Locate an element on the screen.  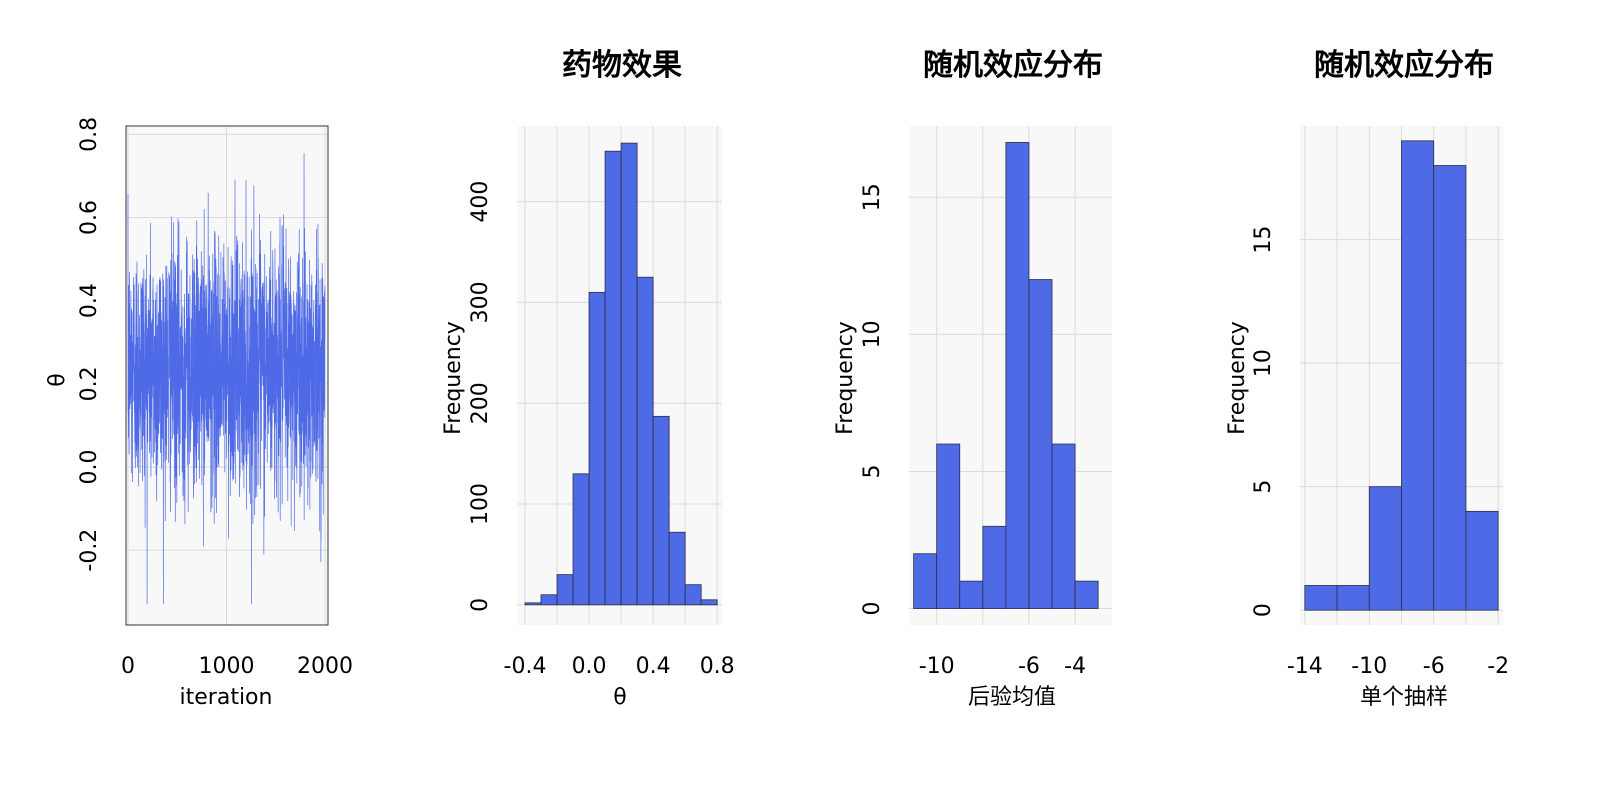
random-effects-single-draw-panel: 随机效应分布 -14 -10 -6 -2 0 5 10 15 单个抽样 Frequency is located at coordinates (1367, 379).